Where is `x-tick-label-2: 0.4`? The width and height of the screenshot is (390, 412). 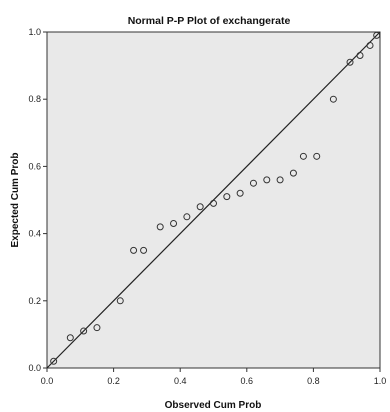 x-tick-label-2: 0.4 is located at coordinates (180, 381).